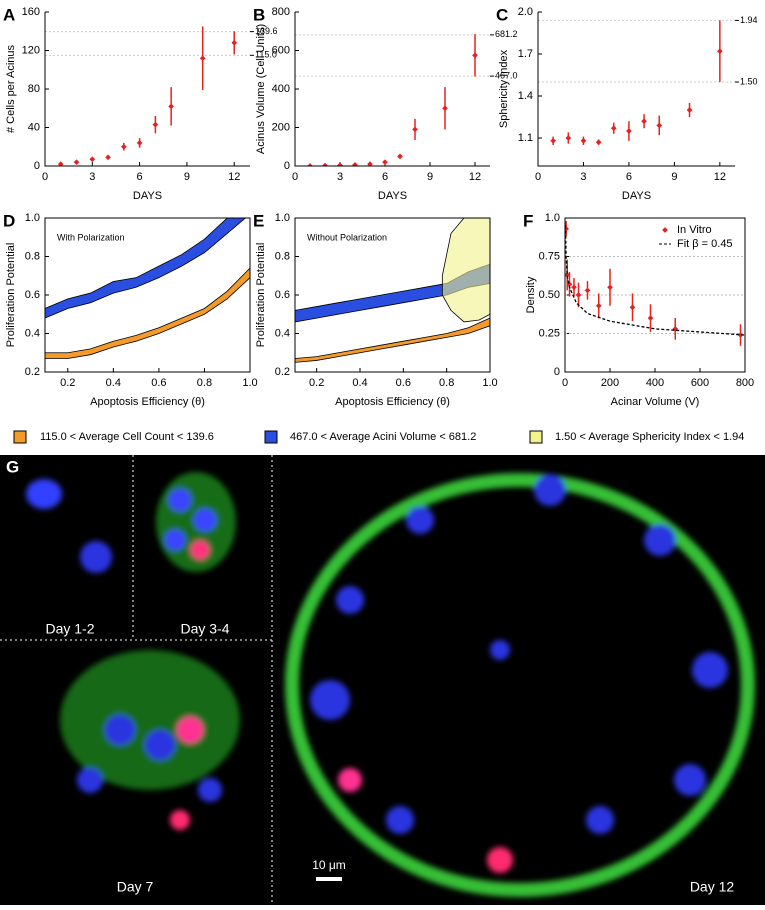 The width and height of the screenshot is (765, 910). What do you see at coordinates (712, 887) in the screenshot?
I see `caption: Day 12` at bounding box center [712, 887].